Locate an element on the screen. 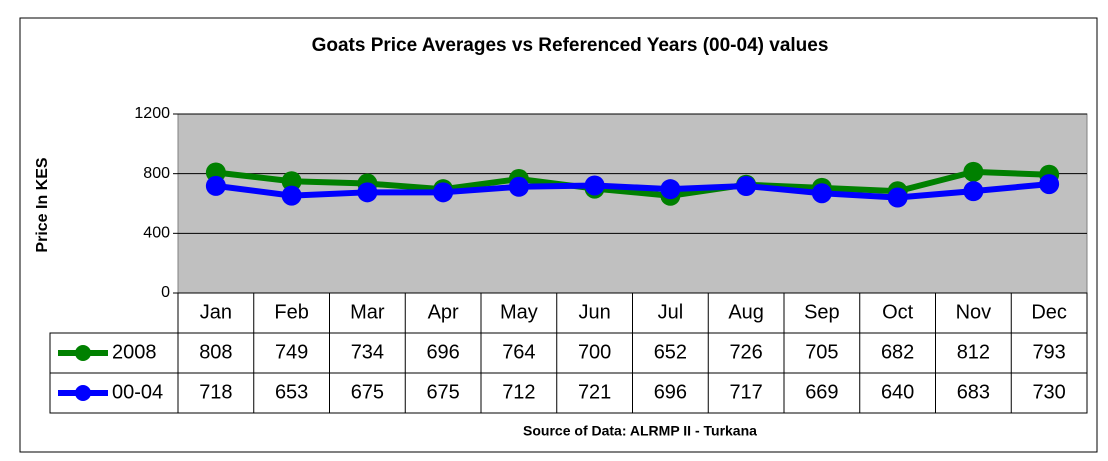  legend-label: 00-04 is located at coordinates (137, 392).